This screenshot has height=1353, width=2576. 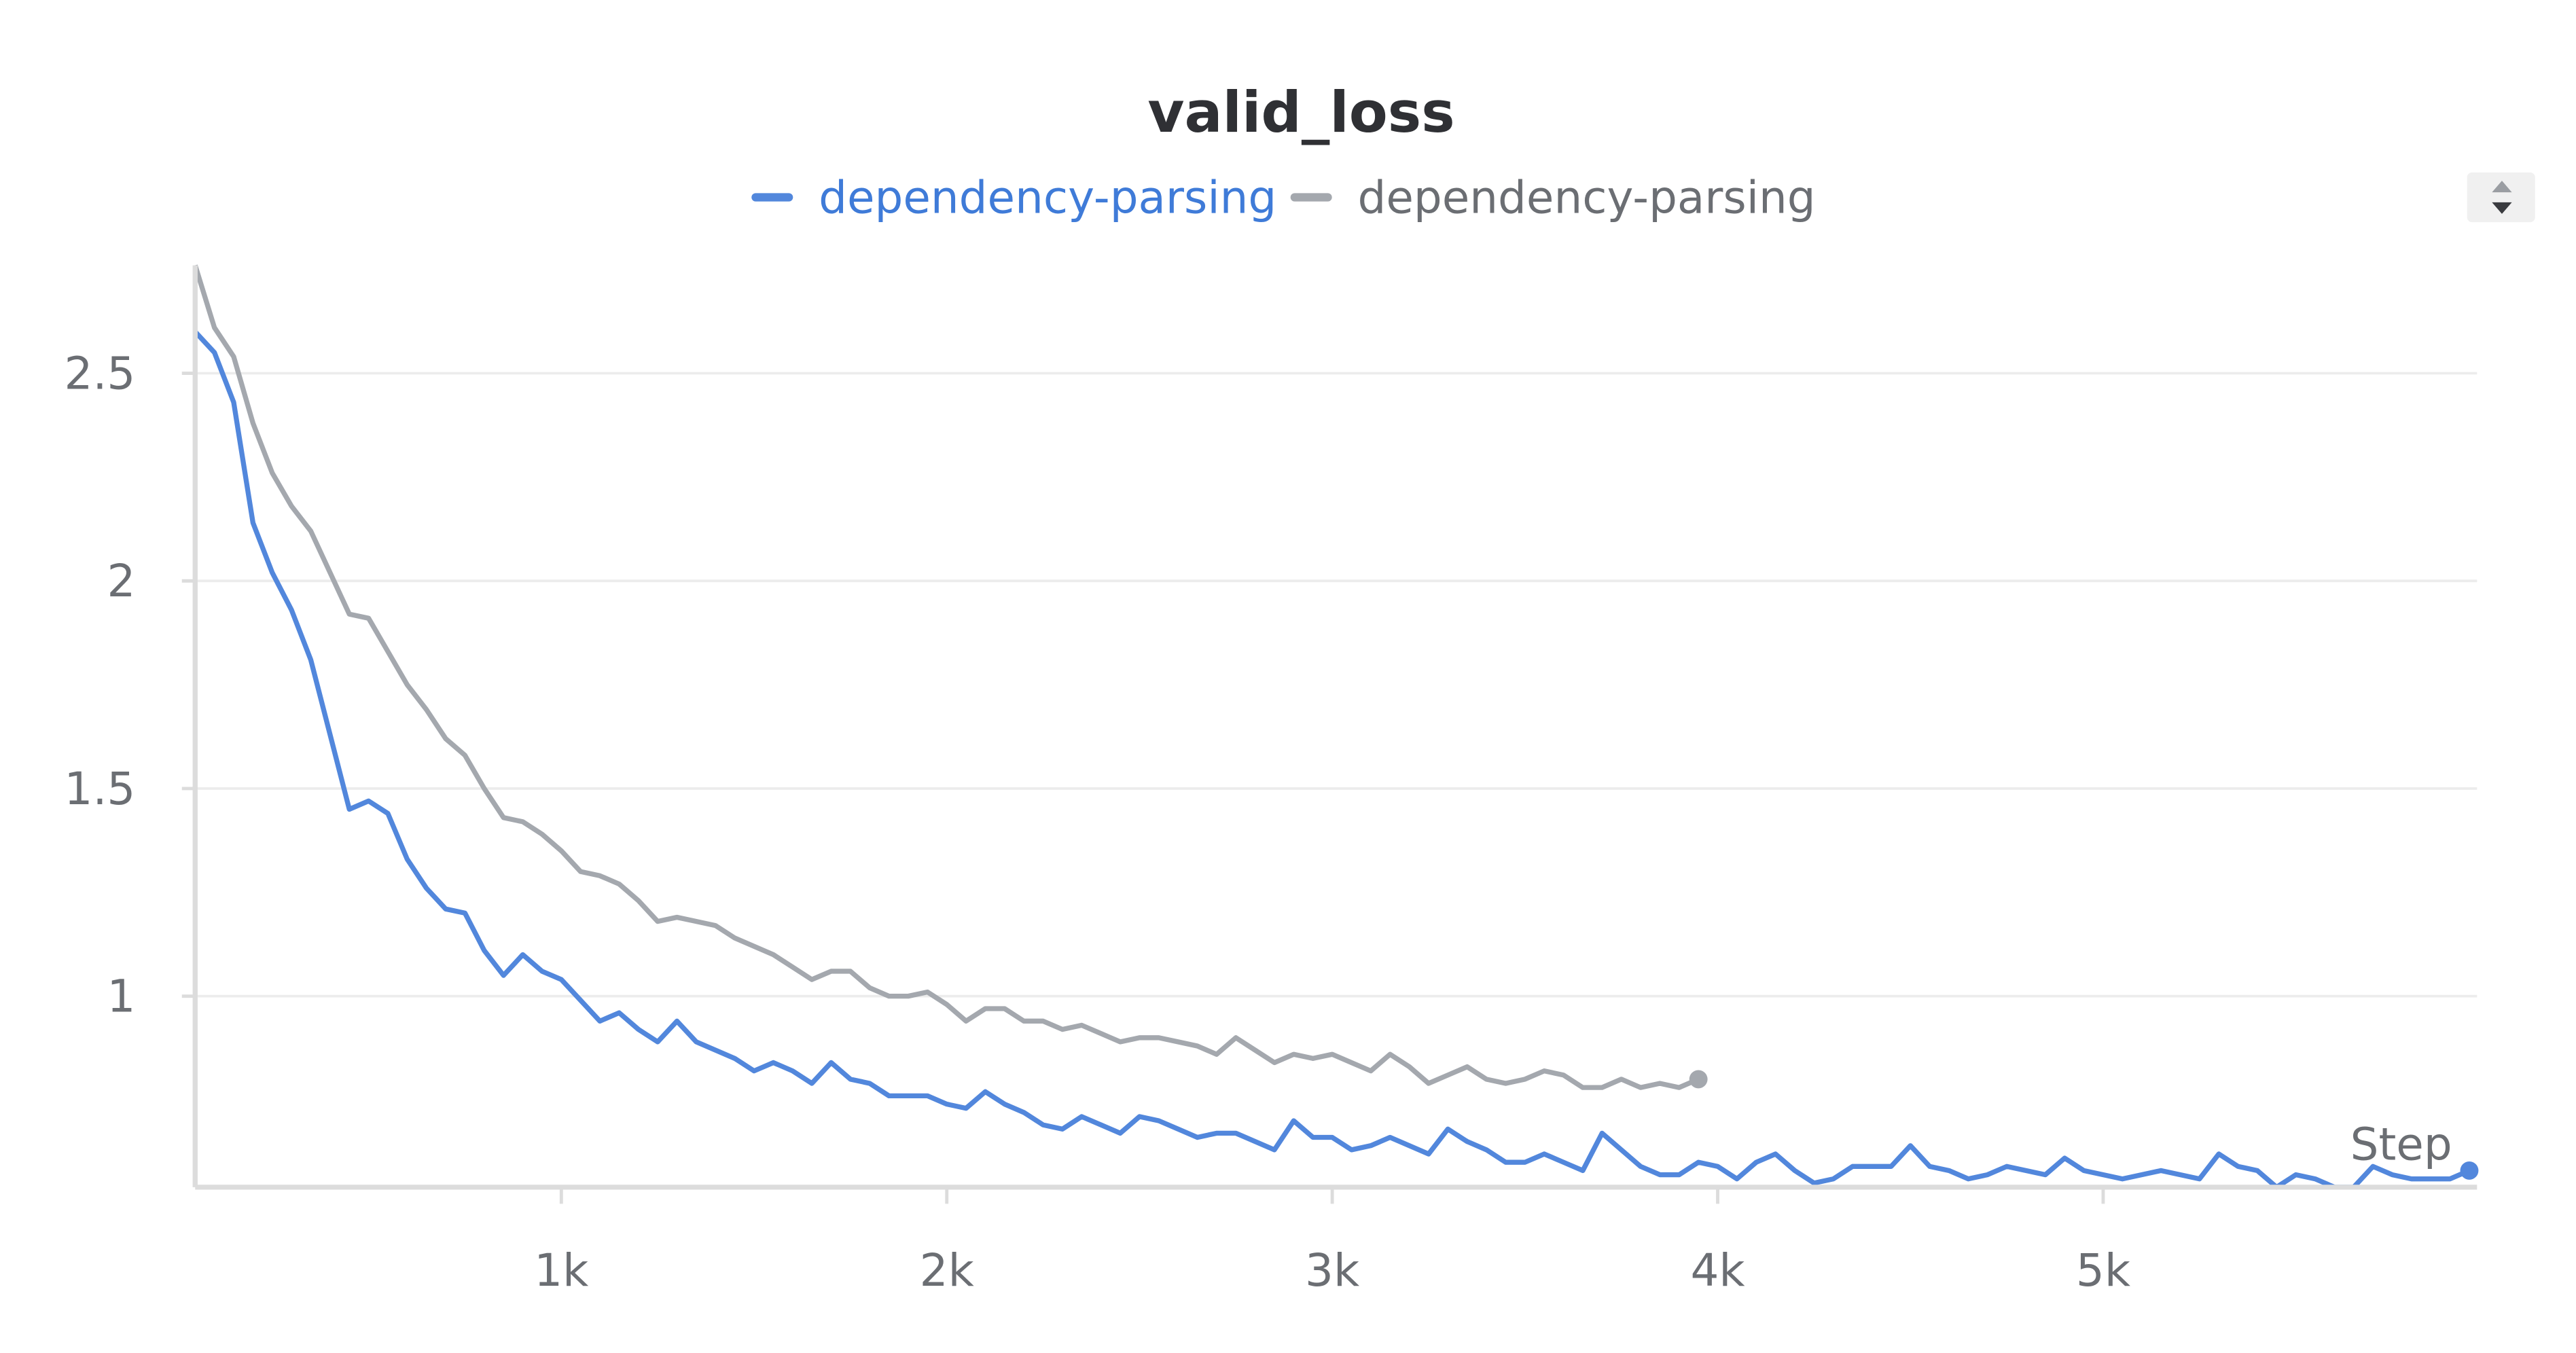 What do you see at coordinates (2103, 1270) in the screenshot?
I see `x-tick-label: 5k` at bounding box center [2103, 1270].